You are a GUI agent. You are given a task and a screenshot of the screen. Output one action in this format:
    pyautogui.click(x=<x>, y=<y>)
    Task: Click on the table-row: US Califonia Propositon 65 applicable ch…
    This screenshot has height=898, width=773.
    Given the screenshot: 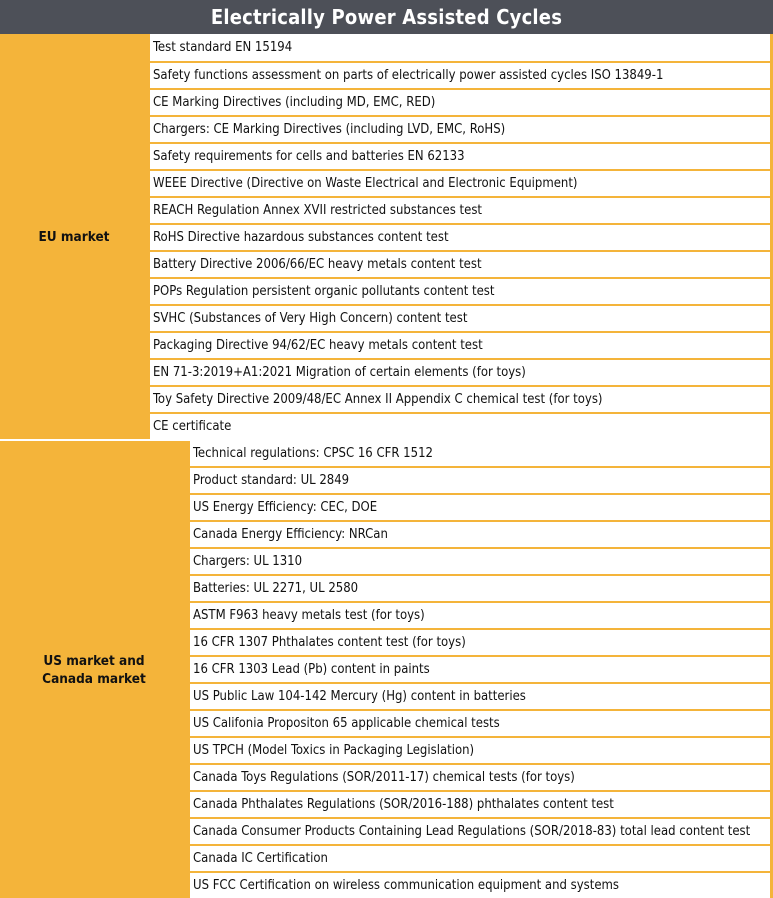 What is the action you would take?
    pyautogui.click(x=480, y=723)
    